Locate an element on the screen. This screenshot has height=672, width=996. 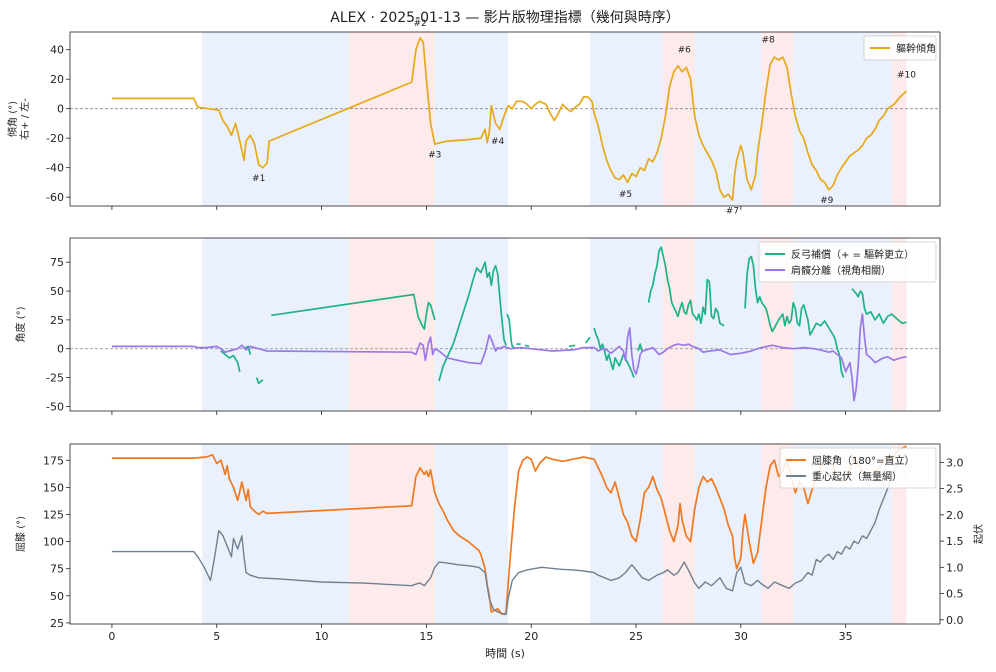
legend: 屈膝角（180°=直立） 重心起伏（無量綱） is located at coordinates (858, 468).